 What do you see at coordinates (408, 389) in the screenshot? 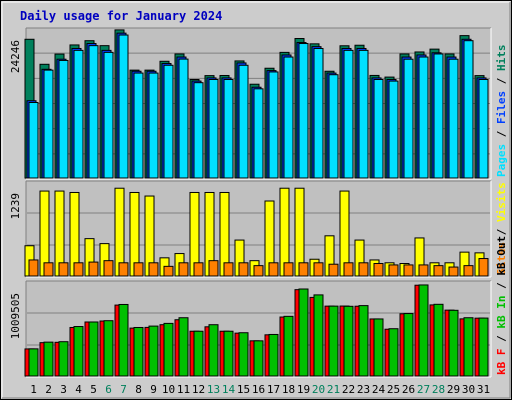
I see `x-tick-day-26: 26` at bounding box center [408, 389].